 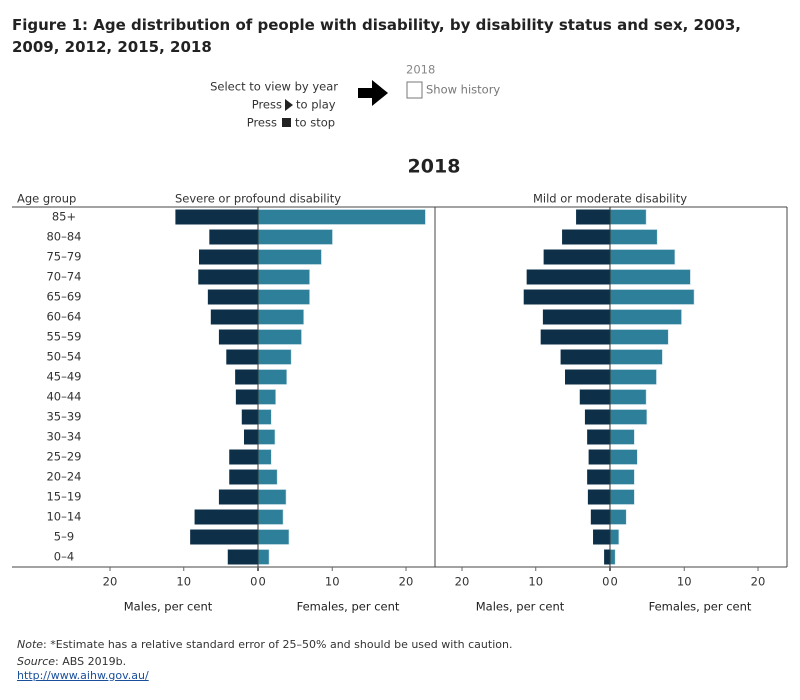 What do you see at coordinates (63, 477) in the screenshot?
I see `age-label: 20–24` at bounding box center [63, 477].